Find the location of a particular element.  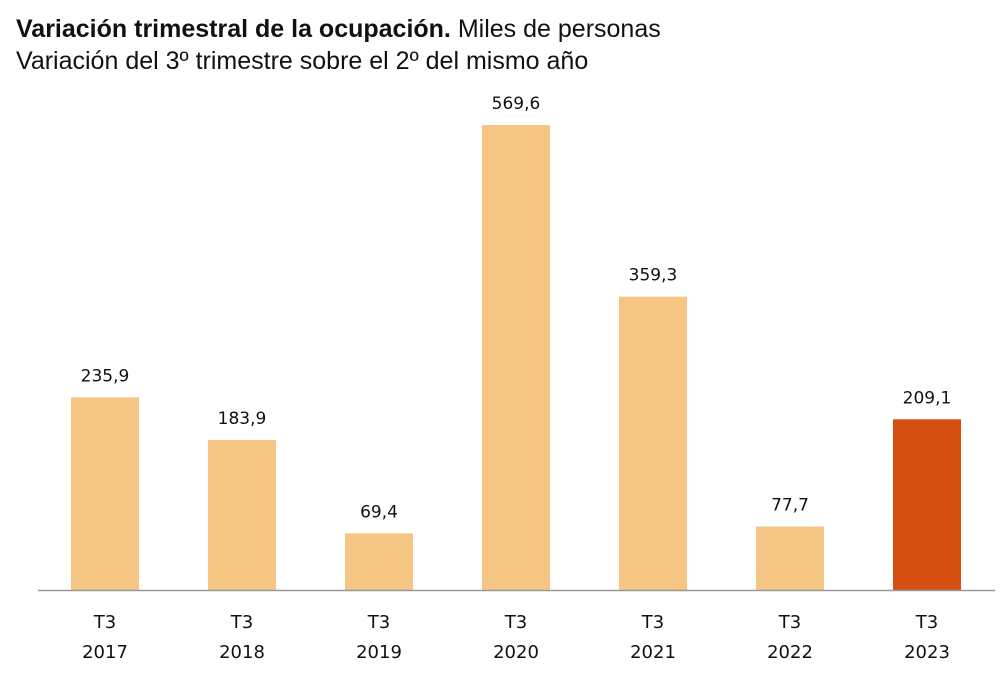

x-tick-quarter-2022: T3 is located at coordinates (789, 622).